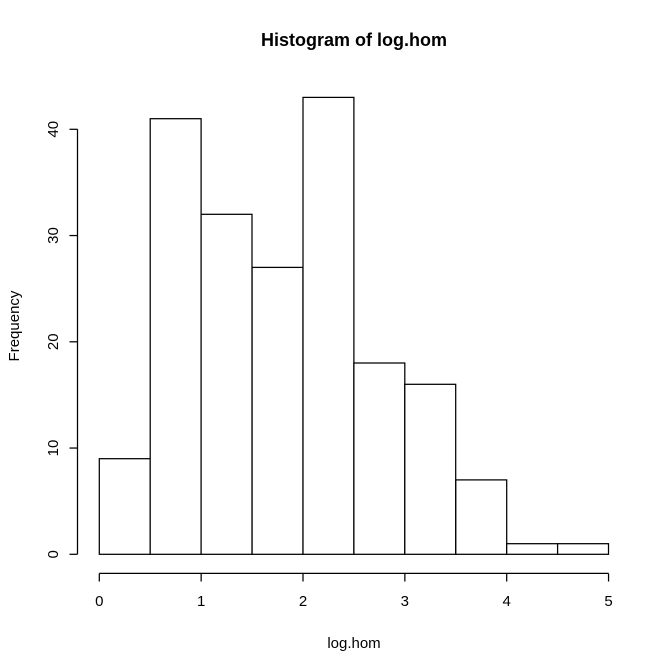 This screenshot has width=672, height=671. I want to click on y-tick-label: 0, so click(53, 554).